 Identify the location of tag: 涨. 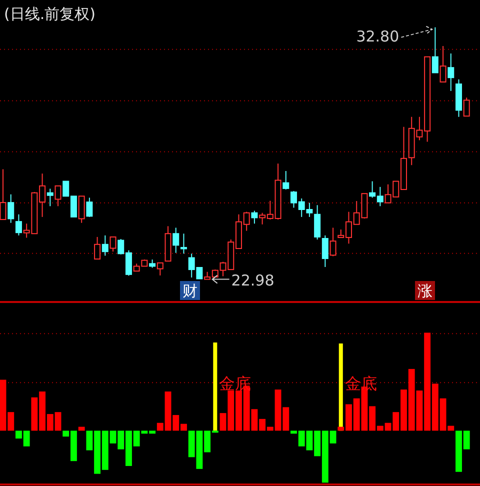
(425, 290).